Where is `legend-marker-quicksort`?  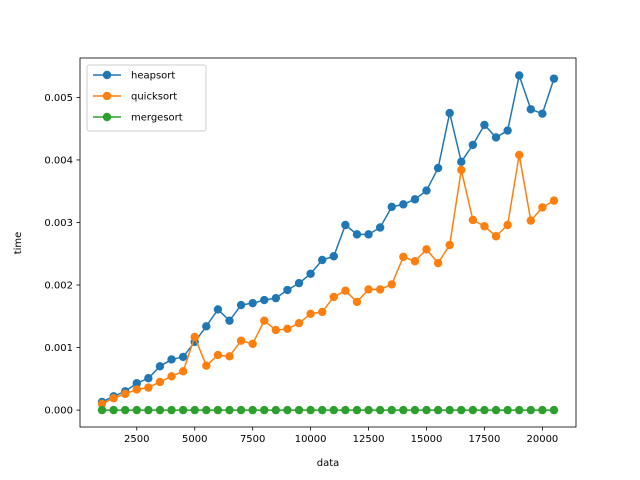 legend-marker-quicksort is located at coordinates (107, 96).